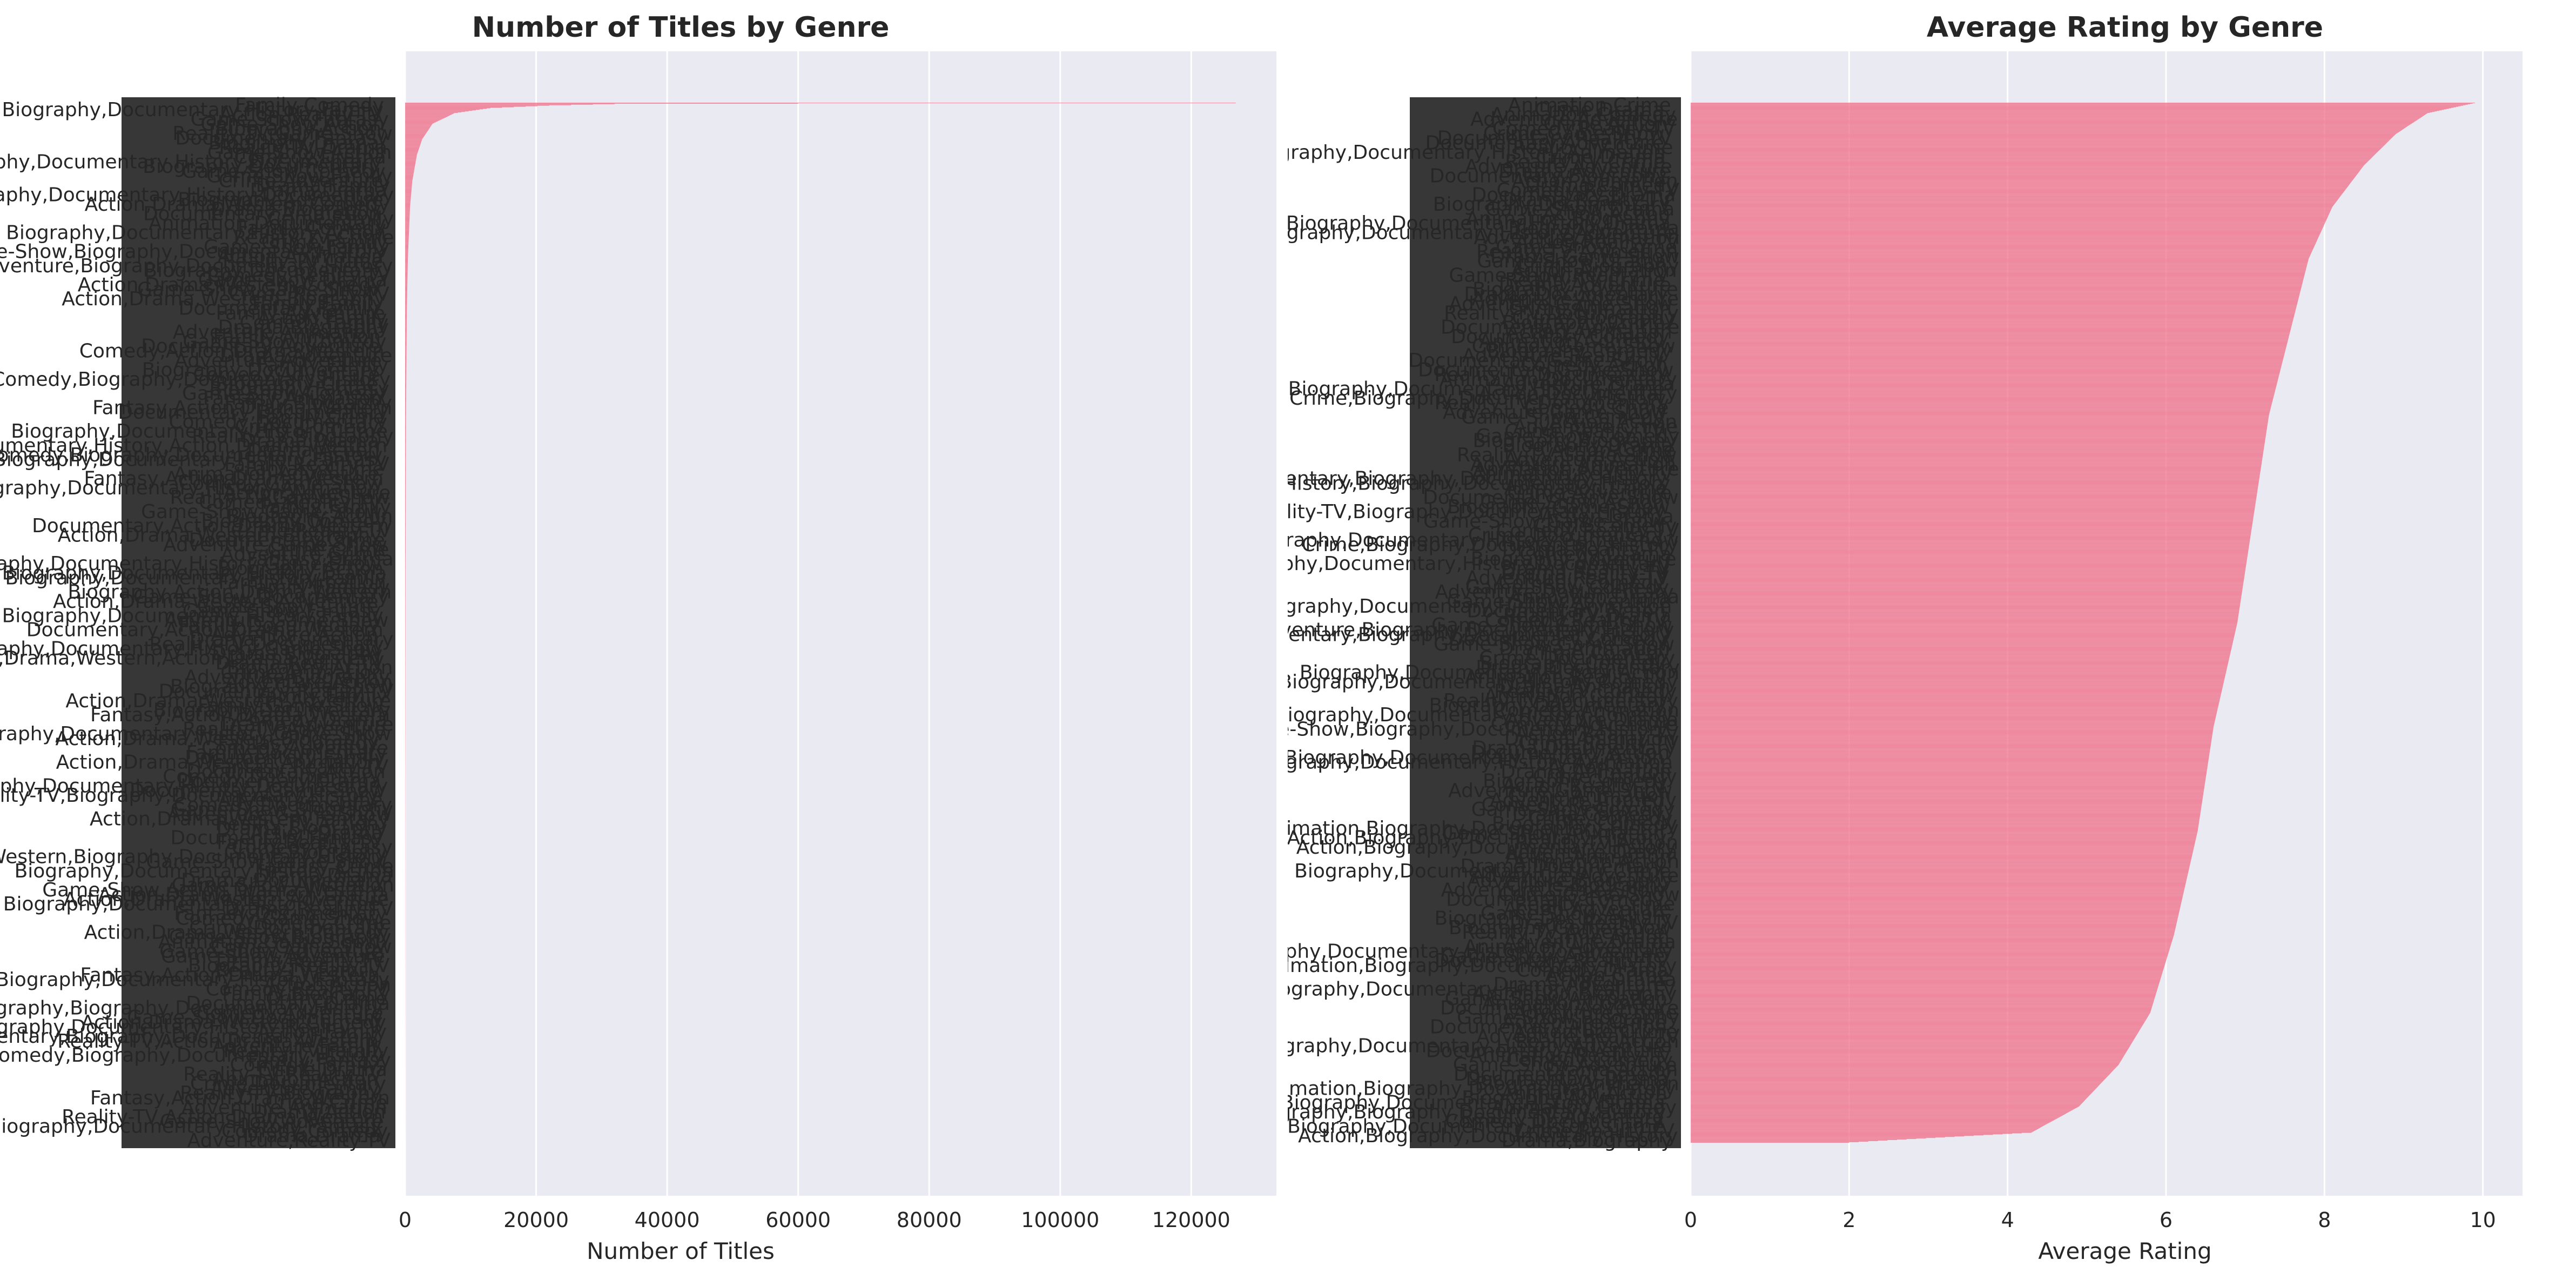 The width and height of the screenshot is (2576, 1280). What do you see at coordinates (258, 623) in the screenshot?
I see `overlapping-tick-labels` at bounding box center [258, 623].